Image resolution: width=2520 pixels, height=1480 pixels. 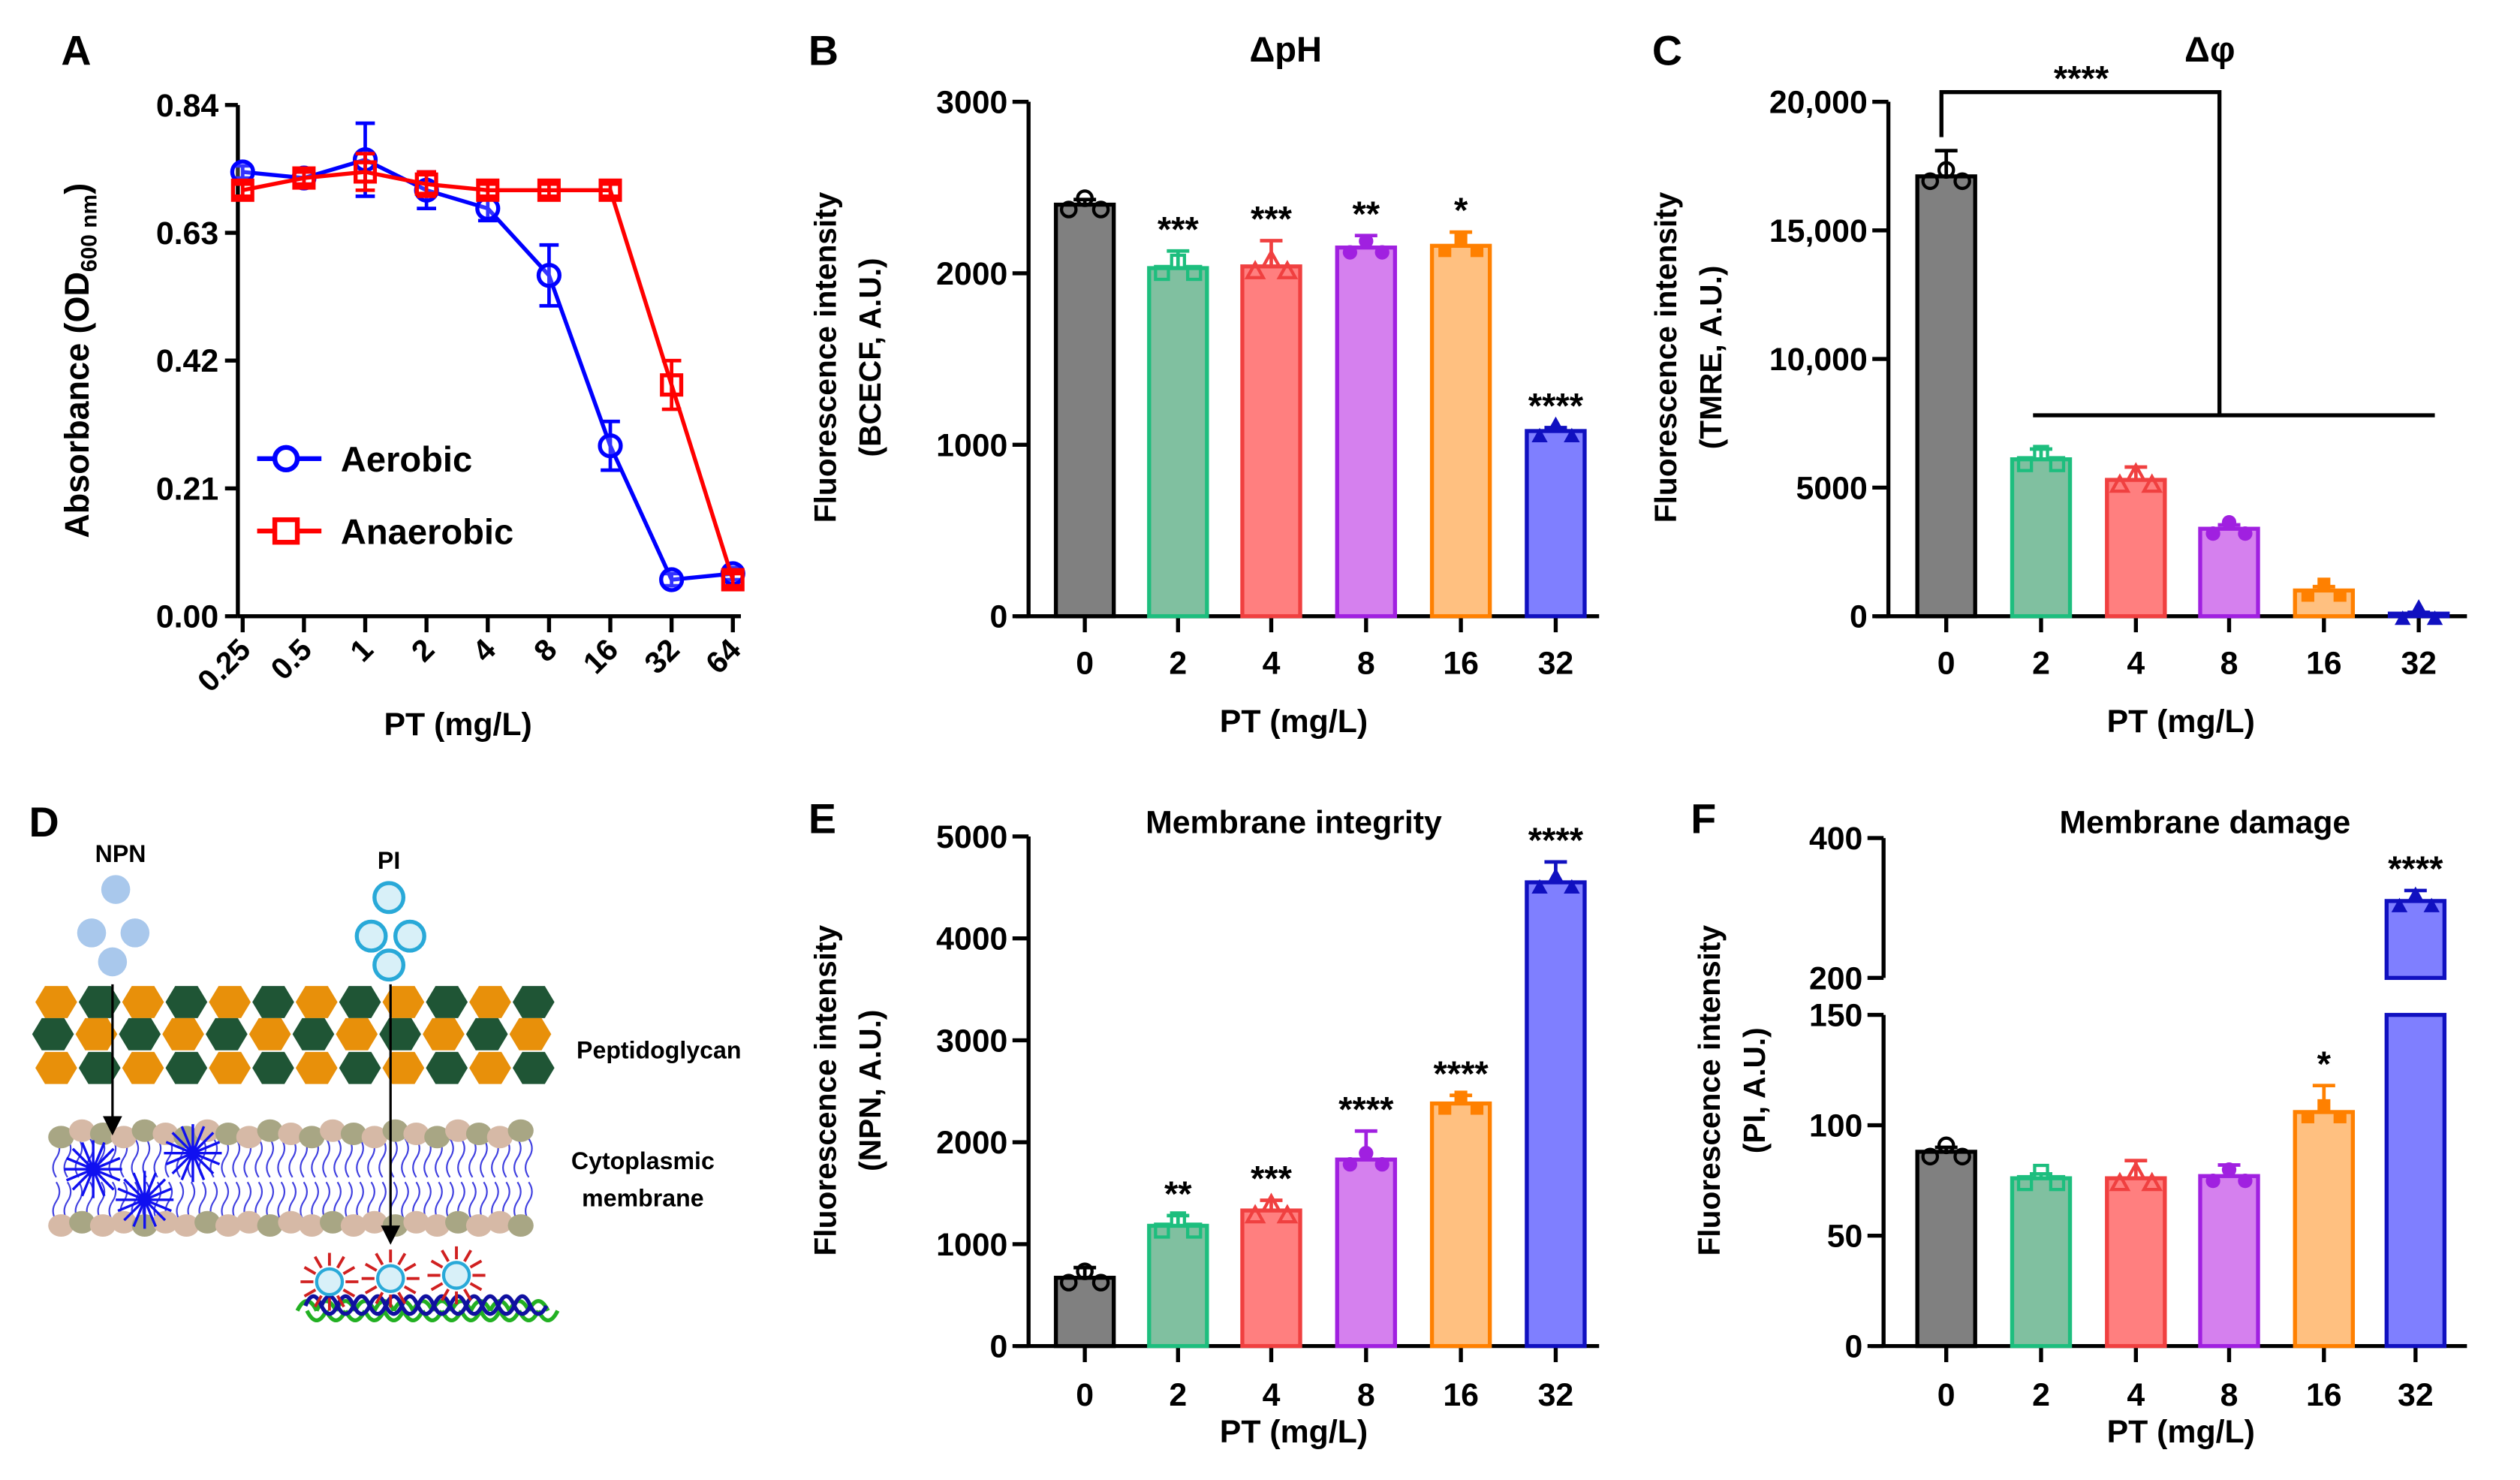 What do you see at coordinates (999, 1347) in the screenshot?
I see `y-tick-label: 0` at bounding box center [999, 1347].